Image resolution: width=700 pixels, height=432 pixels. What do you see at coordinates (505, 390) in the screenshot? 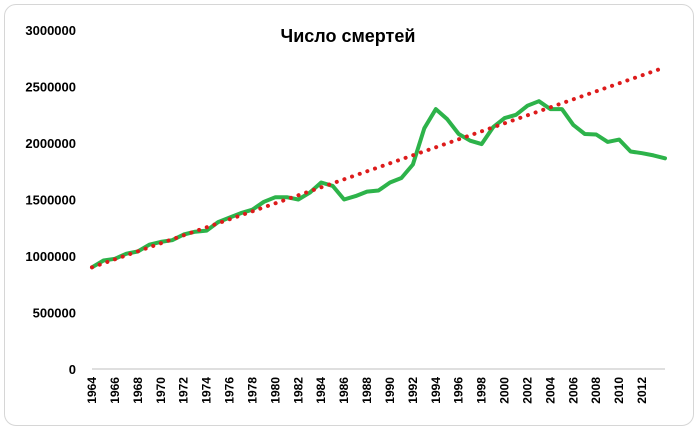
I see `x-tick-label: 2000` at bounding box center [505, 390].